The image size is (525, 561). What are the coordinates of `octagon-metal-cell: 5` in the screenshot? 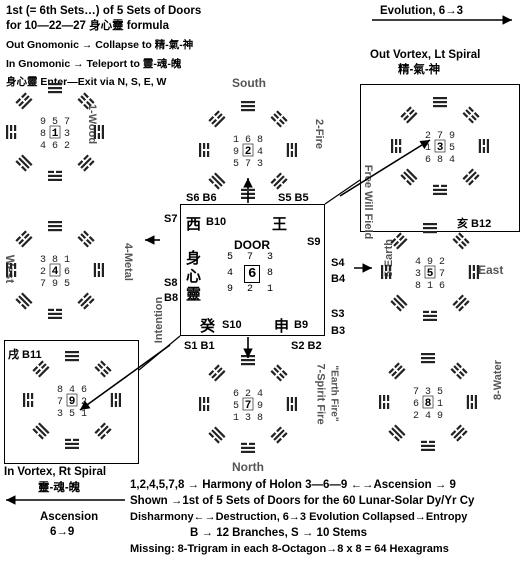 It's located at (67, 284).